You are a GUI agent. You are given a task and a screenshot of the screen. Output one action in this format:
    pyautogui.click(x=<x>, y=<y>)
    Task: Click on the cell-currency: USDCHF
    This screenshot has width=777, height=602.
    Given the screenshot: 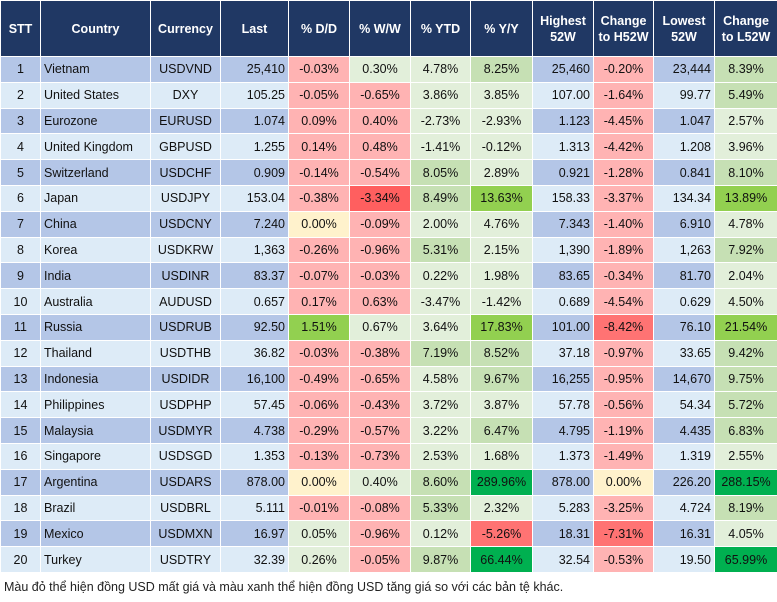 What is the action you would take?
    pyautogui.click(x=185, y=172)
    